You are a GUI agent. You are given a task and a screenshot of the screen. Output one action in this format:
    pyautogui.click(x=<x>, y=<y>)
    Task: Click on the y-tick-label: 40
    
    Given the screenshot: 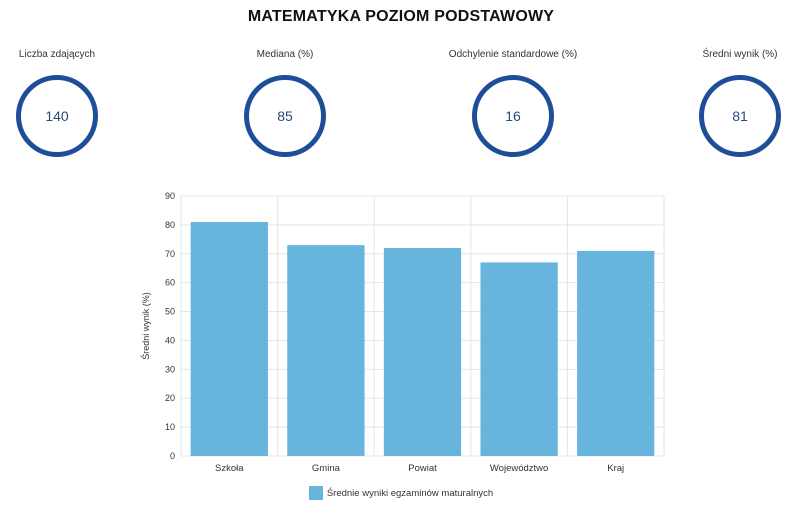 What is the action you would take?
    pyautogui.click(x=170, y=340)
    